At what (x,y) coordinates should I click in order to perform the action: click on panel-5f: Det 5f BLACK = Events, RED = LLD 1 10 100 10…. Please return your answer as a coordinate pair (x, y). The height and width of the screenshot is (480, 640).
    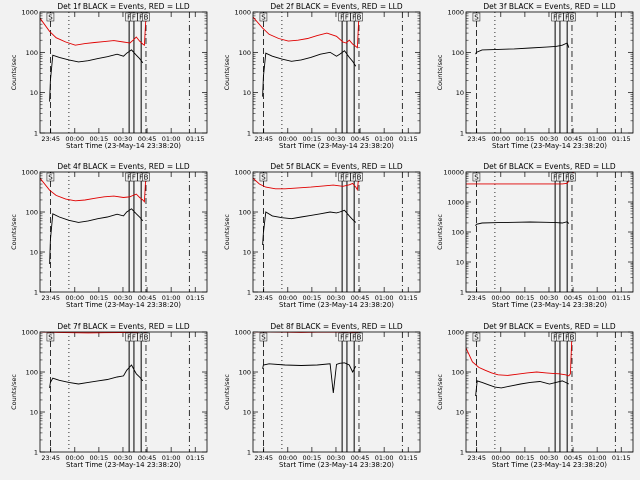
    Looking at the image, I should click on (322, 235).